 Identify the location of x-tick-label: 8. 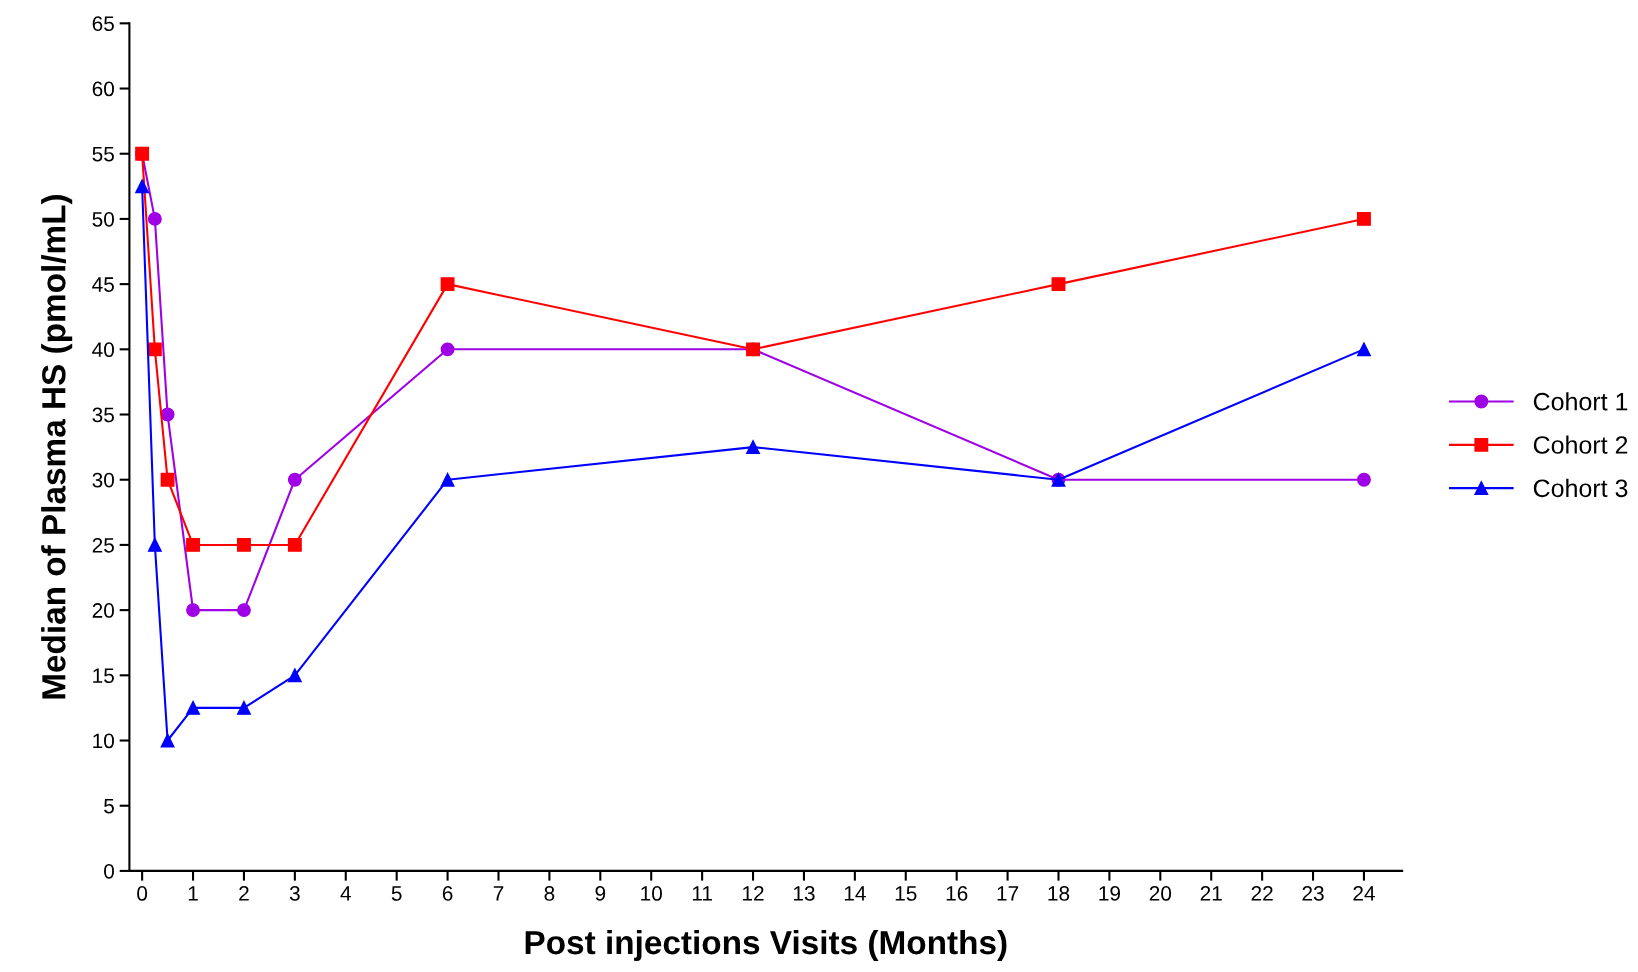
(549, 893).